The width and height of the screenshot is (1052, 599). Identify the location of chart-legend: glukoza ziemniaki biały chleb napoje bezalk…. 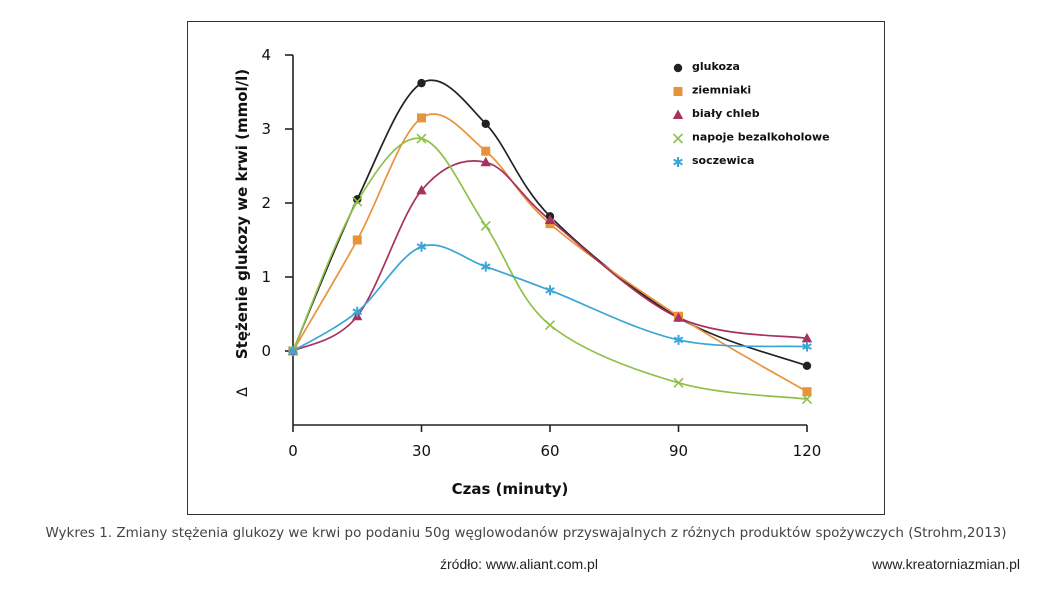
(751, 113).